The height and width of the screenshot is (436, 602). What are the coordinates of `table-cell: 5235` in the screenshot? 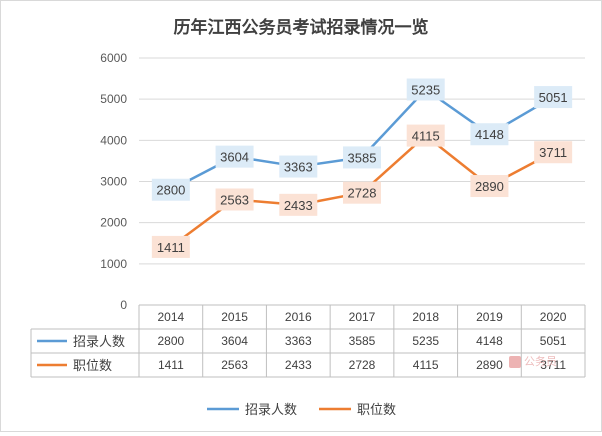 It's located at (425, 341).